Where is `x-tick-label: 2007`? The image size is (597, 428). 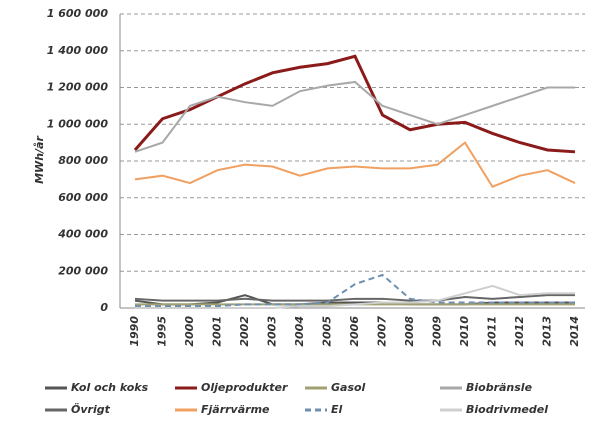 x-tick-label: 2007 is located at coordinates (382, 331).